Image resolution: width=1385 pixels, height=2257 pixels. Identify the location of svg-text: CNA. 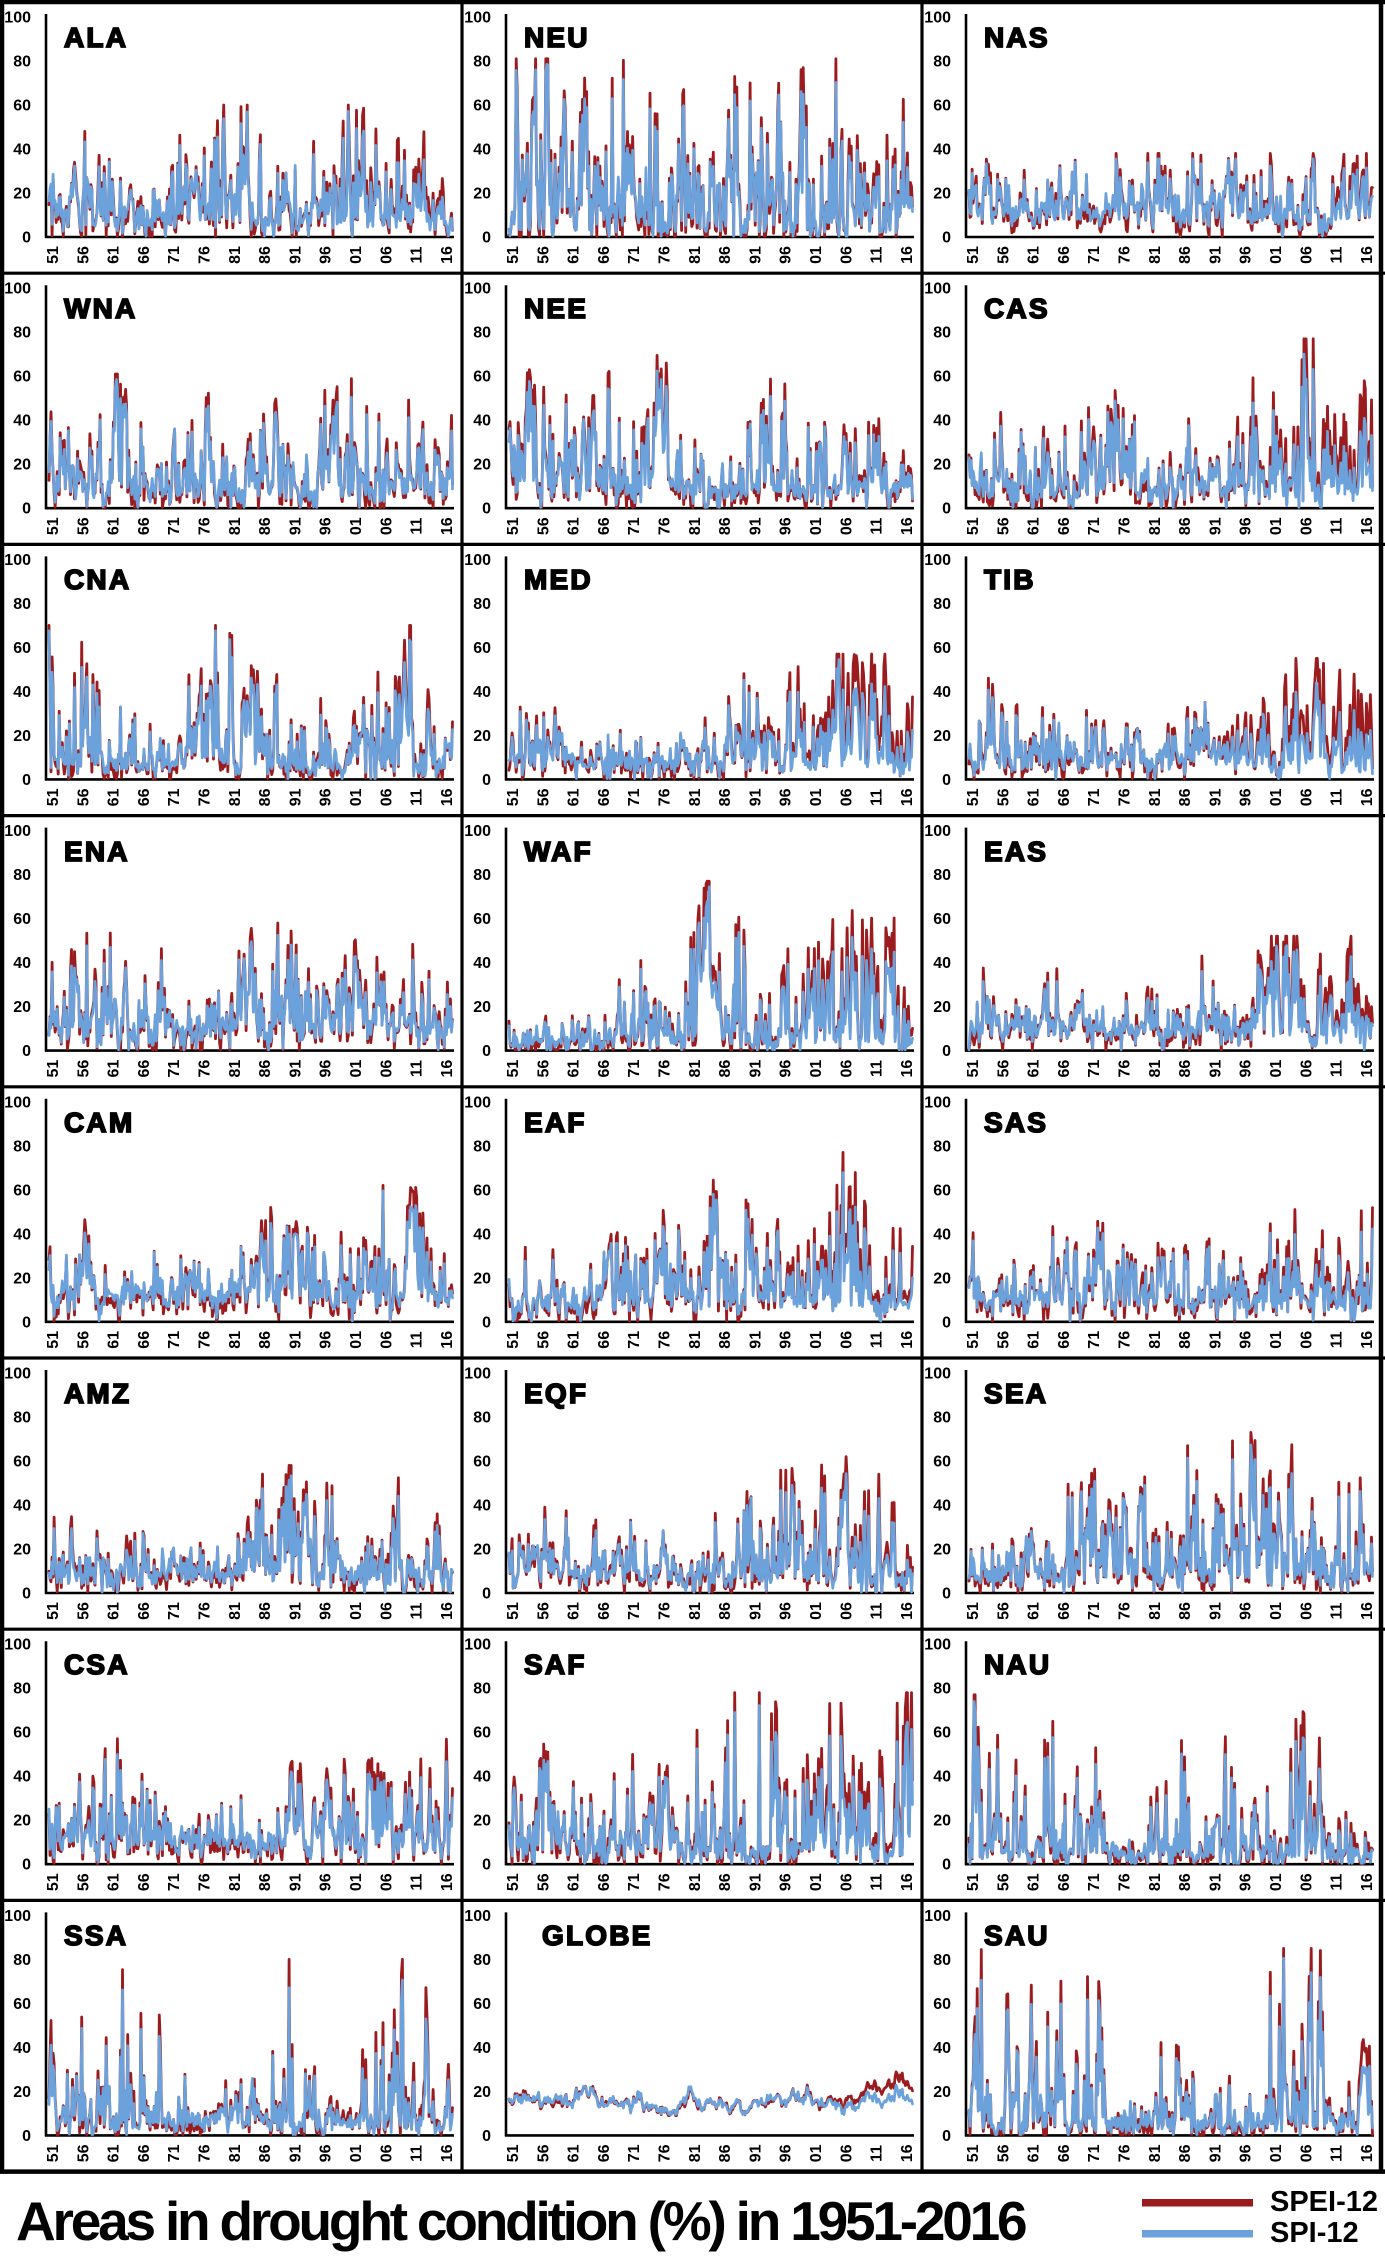
(97, 579).